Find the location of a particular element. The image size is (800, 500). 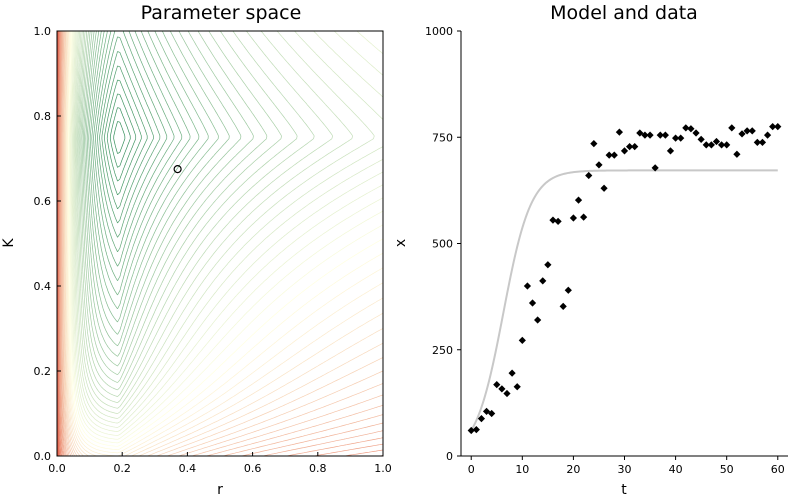

left-y-ticks: 0.0 0.2 0.4 0.6 0.8 1.0 is located at coordinates (47, 244).